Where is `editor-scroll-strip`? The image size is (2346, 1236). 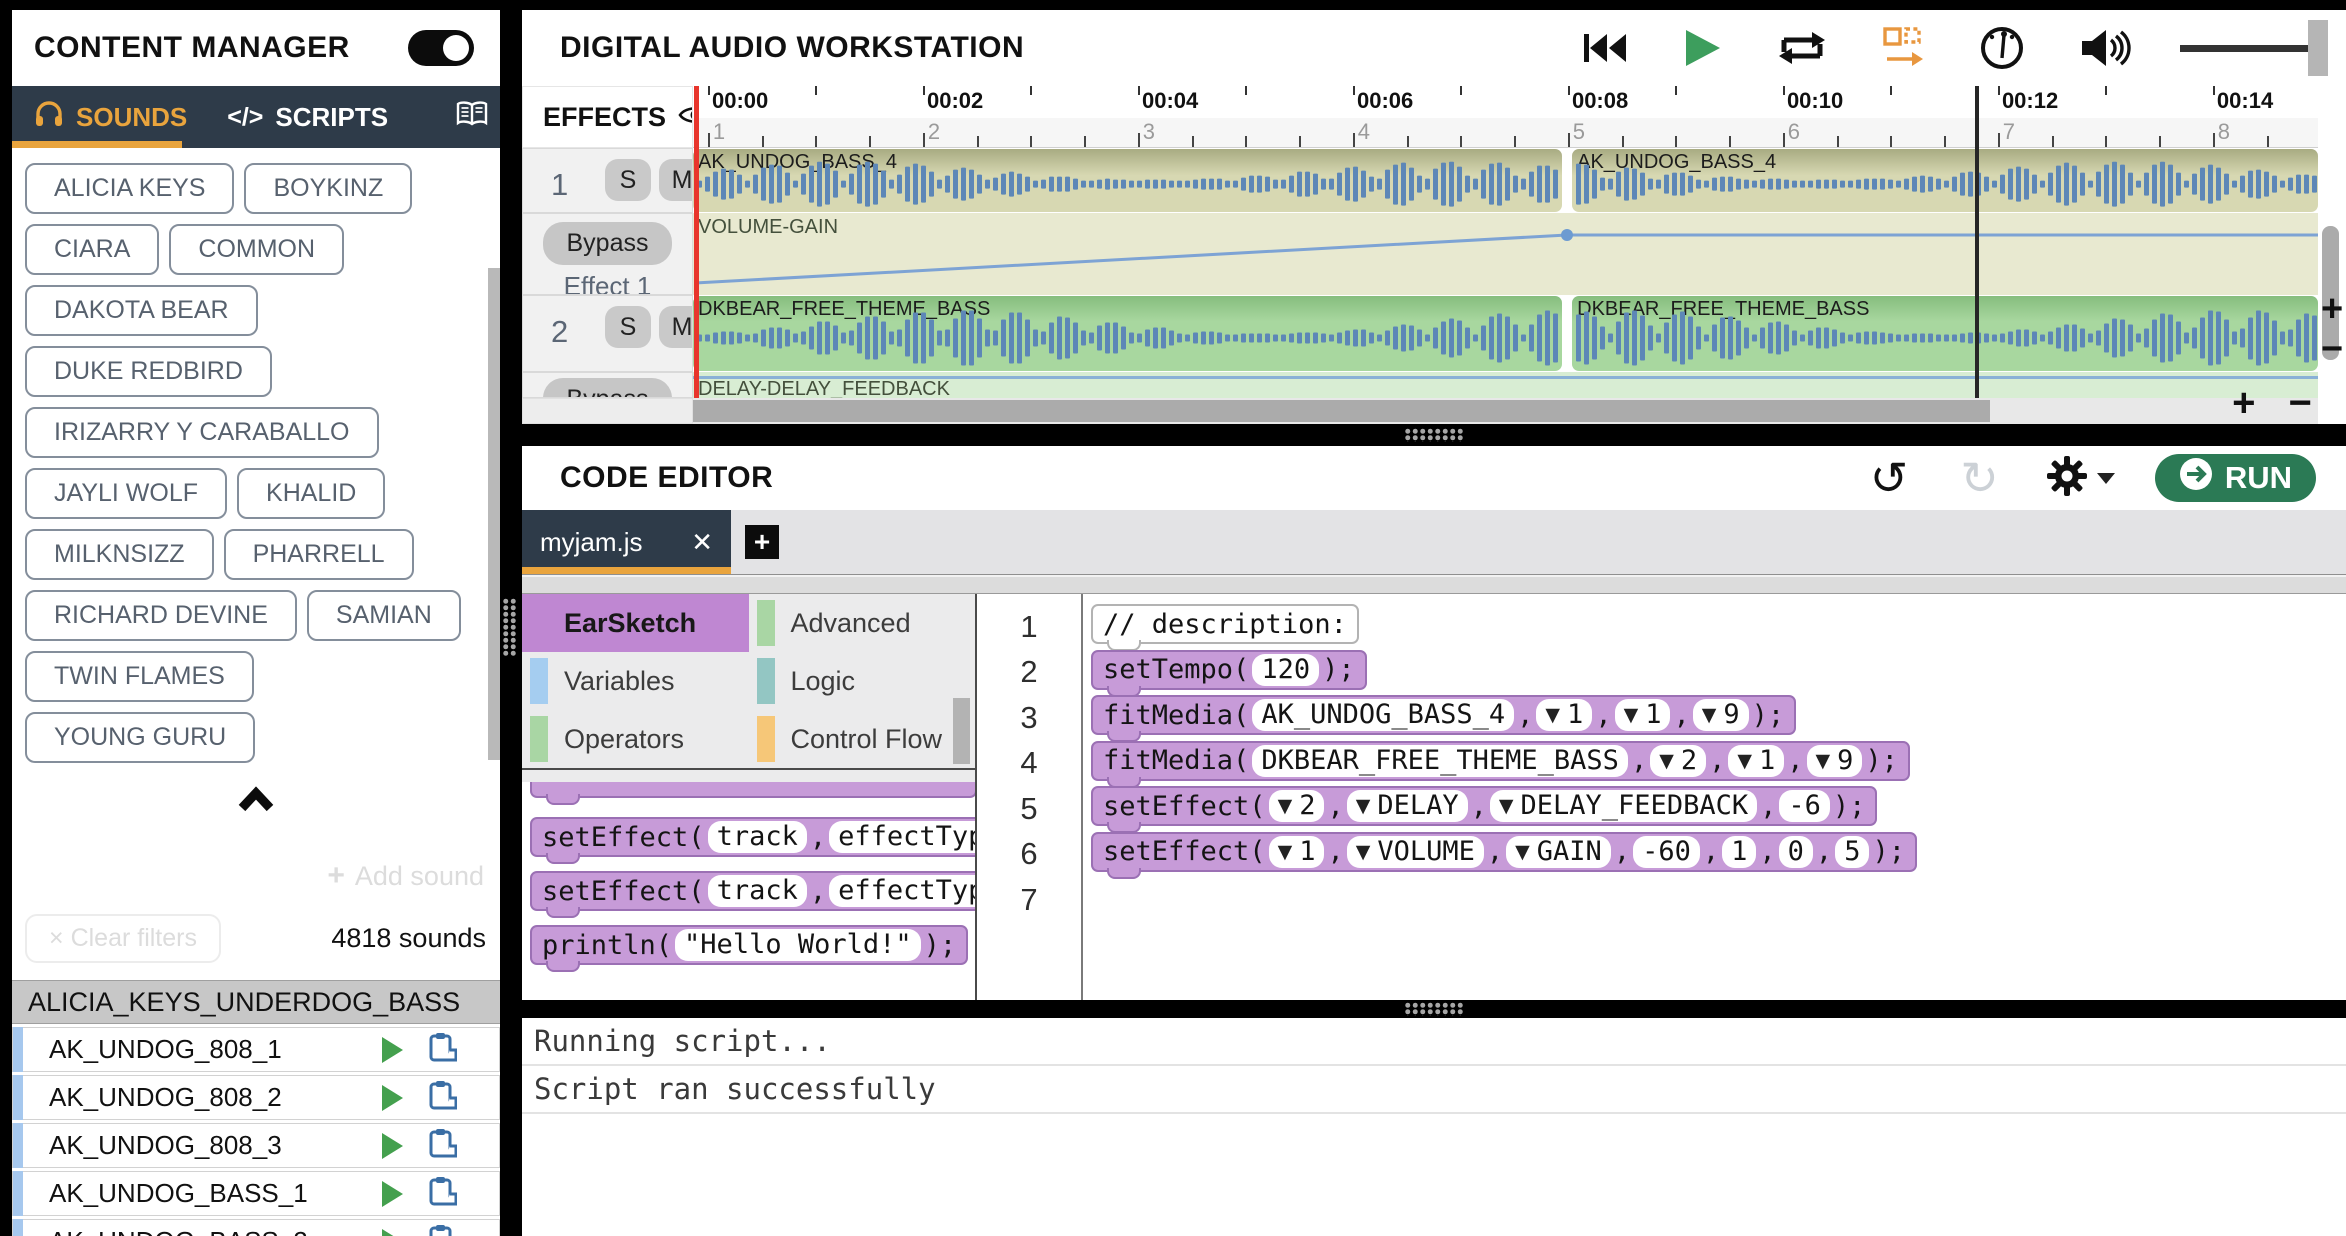 editor-scroll-strip is located at coordinates (1434, 584).